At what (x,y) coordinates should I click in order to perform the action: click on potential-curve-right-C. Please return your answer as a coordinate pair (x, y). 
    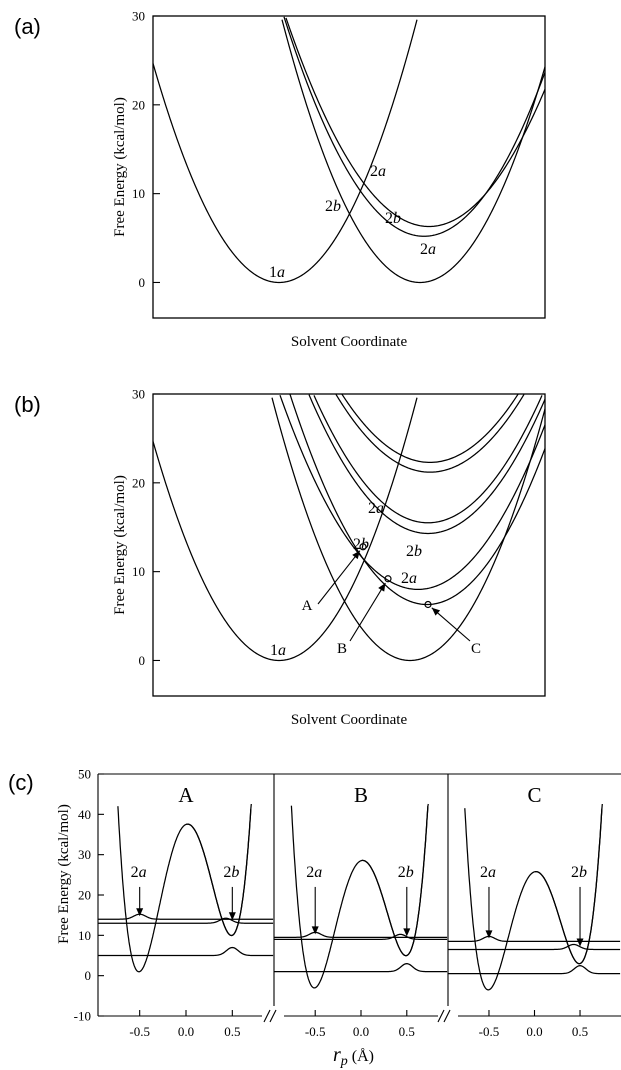
    Looking at the image, I should click on (568, 886).